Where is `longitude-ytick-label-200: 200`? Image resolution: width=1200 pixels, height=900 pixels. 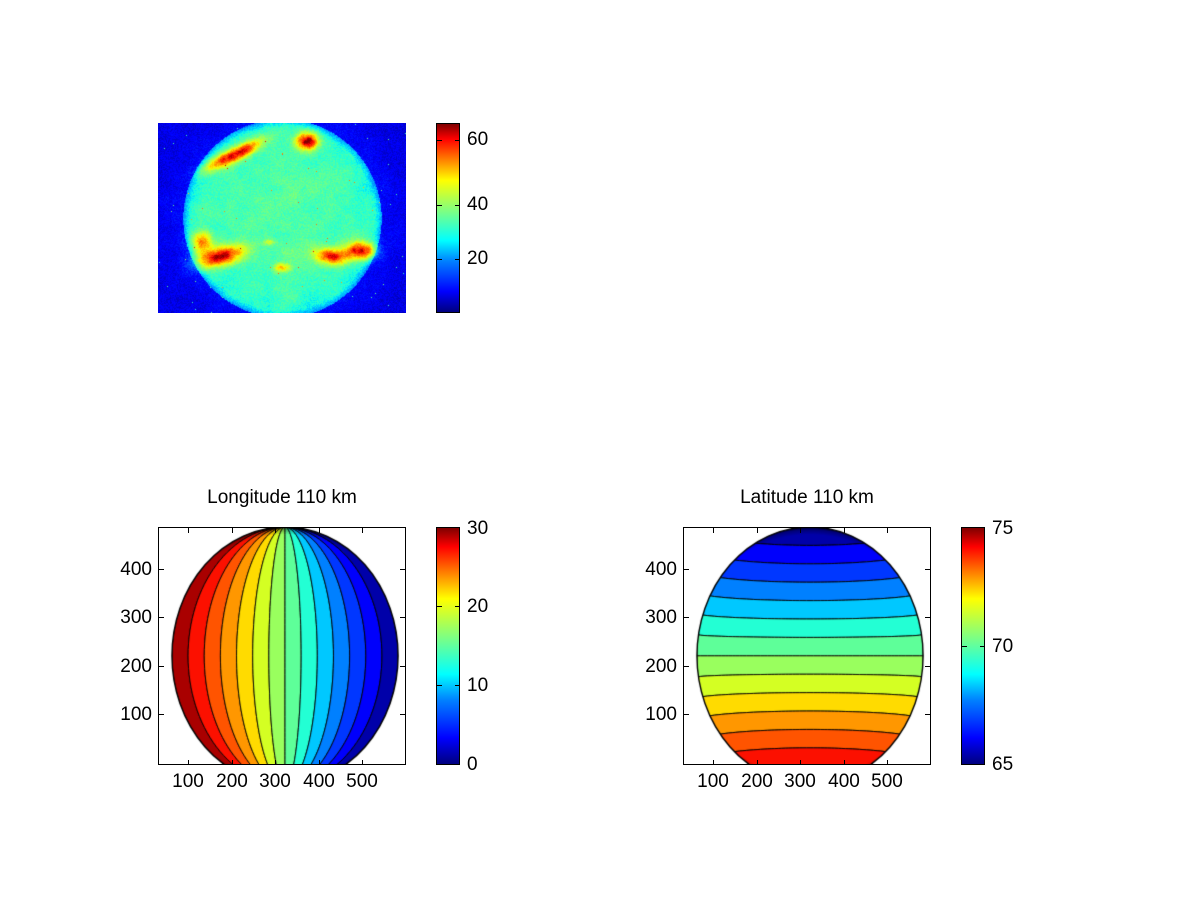 longitude-ytick-label-200: 200 is located at coordinates (136, 666).